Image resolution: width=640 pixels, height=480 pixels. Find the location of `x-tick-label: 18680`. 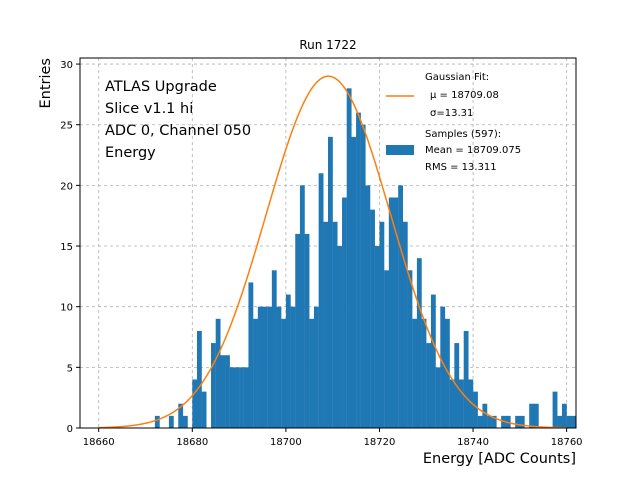

x-tick-label: 18680 is located at coordinates (192, 442).